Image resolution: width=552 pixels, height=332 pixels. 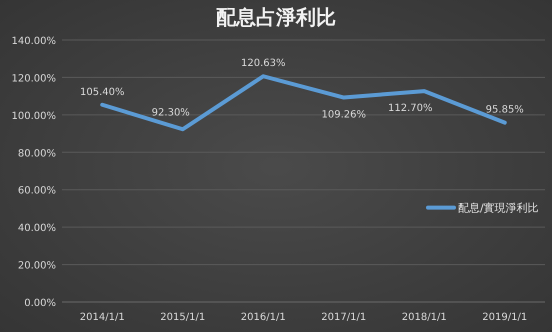 I want to click on x-tick-label: 2016/1/1, so click(x=263, y=317).